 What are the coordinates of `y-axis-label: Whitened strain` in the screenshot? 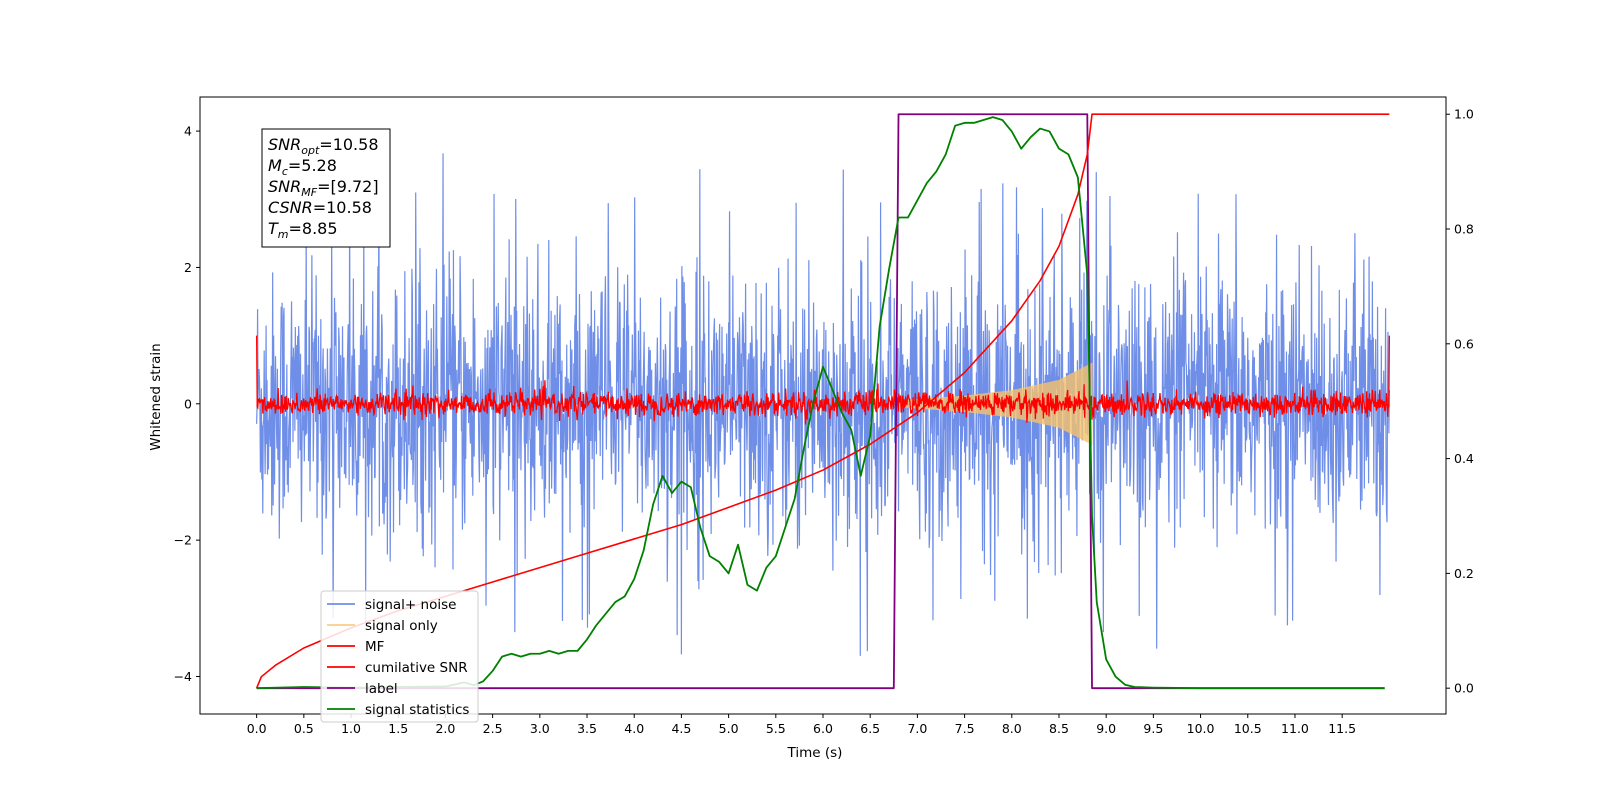 It's located at (156, 396).